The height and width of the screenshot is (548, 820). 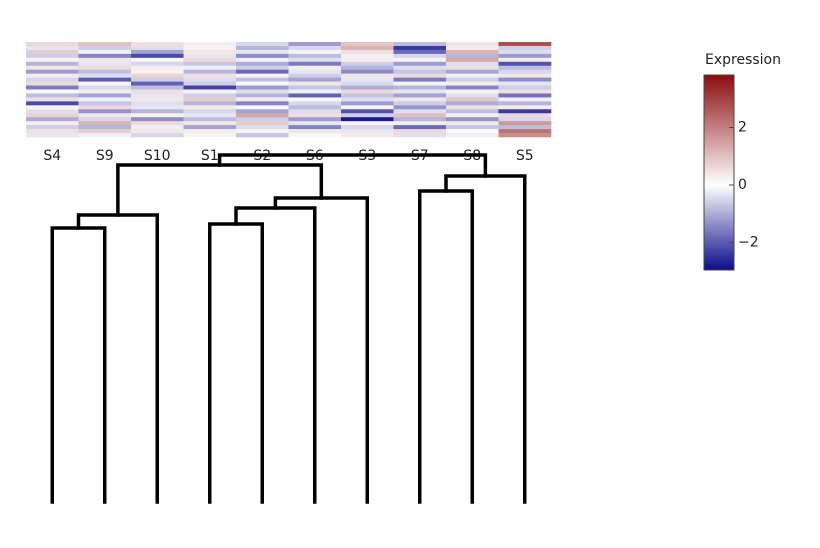 What do you see at coordinates (525, 156) in the screenshot?
I see `x-tick-label: S5` at bounding box center [525, 156].